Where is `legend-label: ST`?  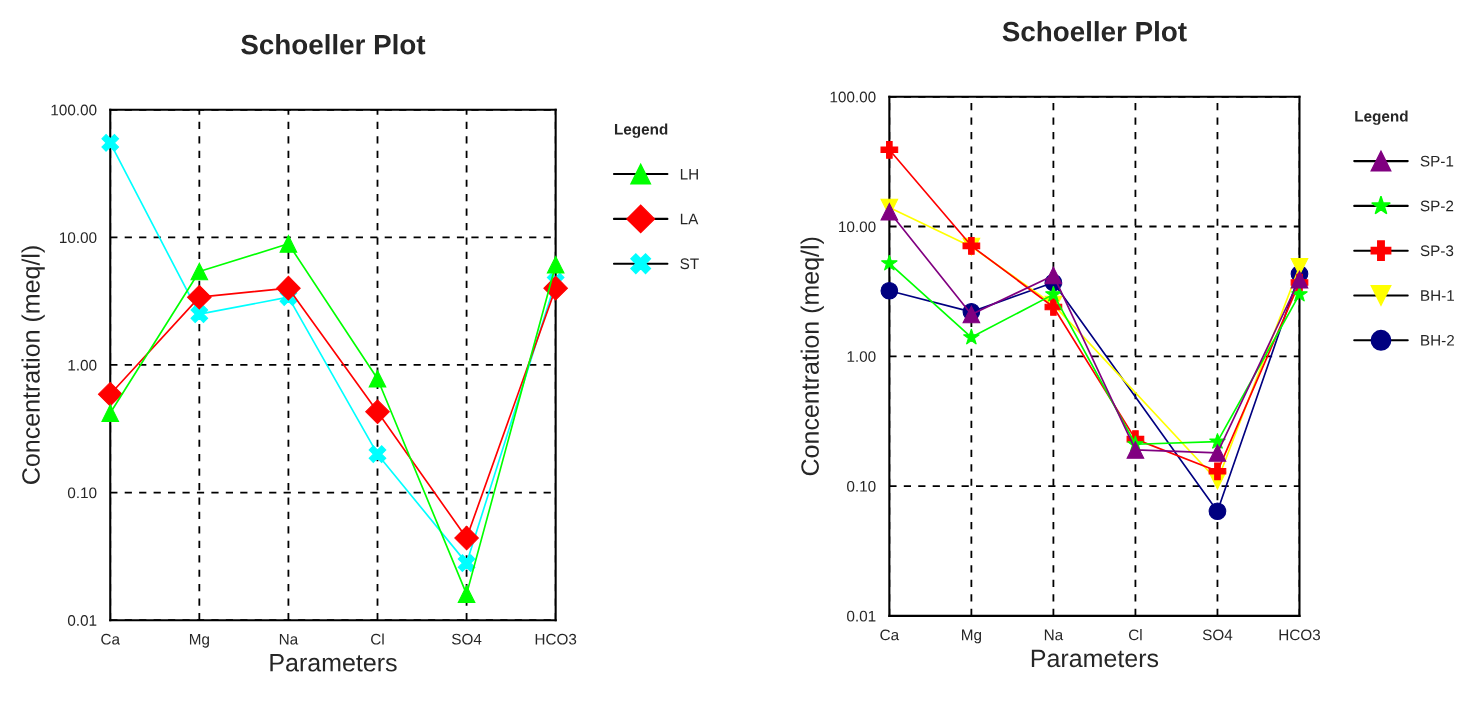
legend-label: ST is located at coordinates (689, 264).